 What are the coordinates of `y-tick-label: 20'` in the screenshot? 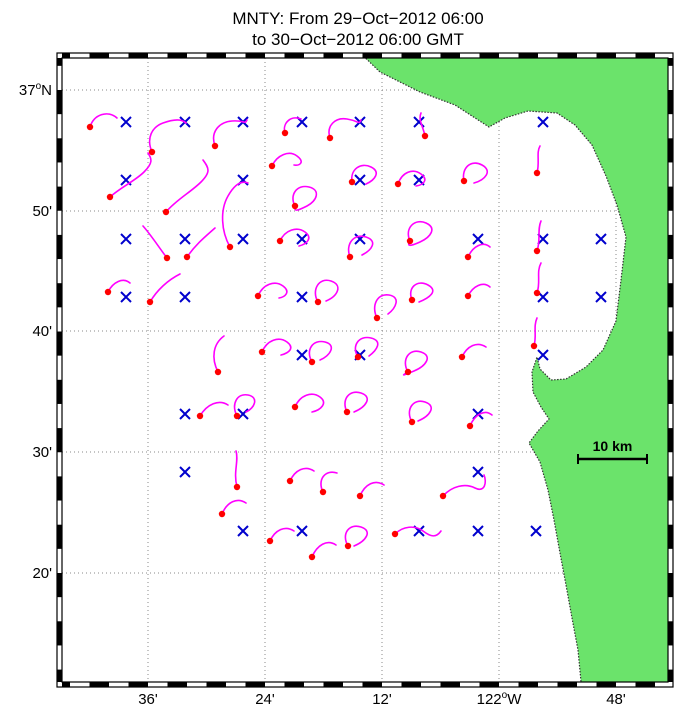 It's located at (42, 573).